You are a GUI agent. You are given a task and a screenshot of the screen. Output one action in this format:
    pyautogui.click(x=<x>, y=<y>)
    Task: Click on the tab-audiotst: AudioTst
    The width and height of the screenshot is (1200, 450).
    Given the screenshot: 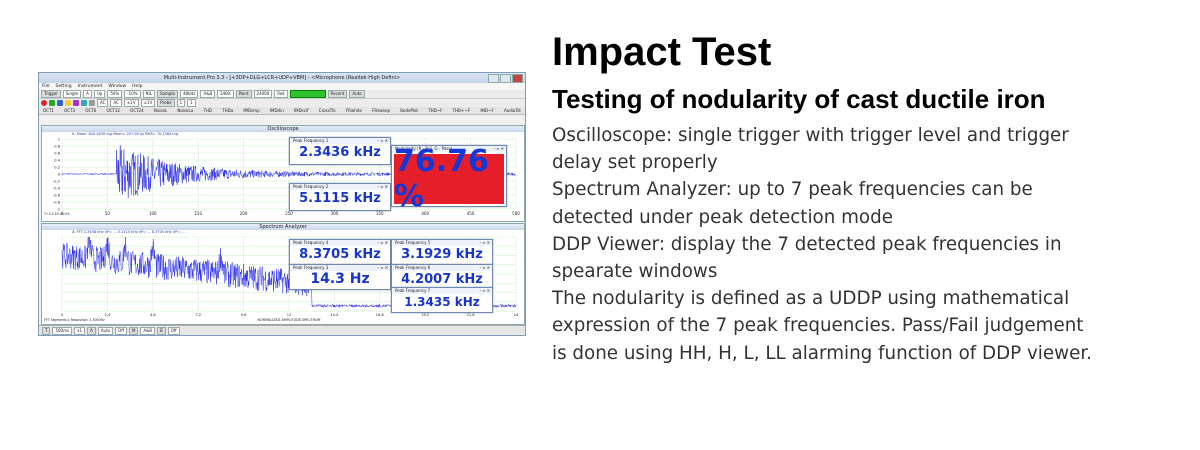 What is the action you would take?
    pyautogui.click(x=512, y=110)
    